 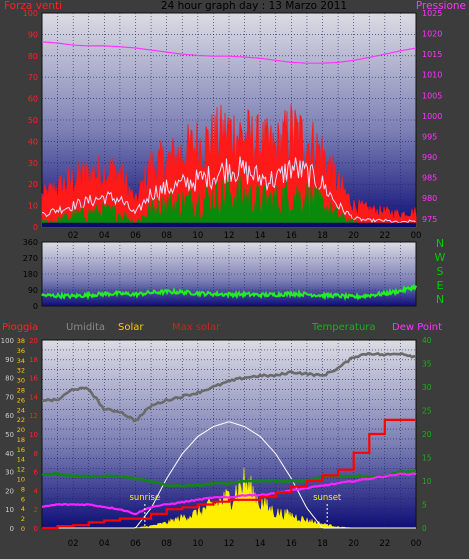 What do you see at coordinates (229, 544) in the screenshot?
I see `x-tick-label: 12` at bounding box center [229, 544].